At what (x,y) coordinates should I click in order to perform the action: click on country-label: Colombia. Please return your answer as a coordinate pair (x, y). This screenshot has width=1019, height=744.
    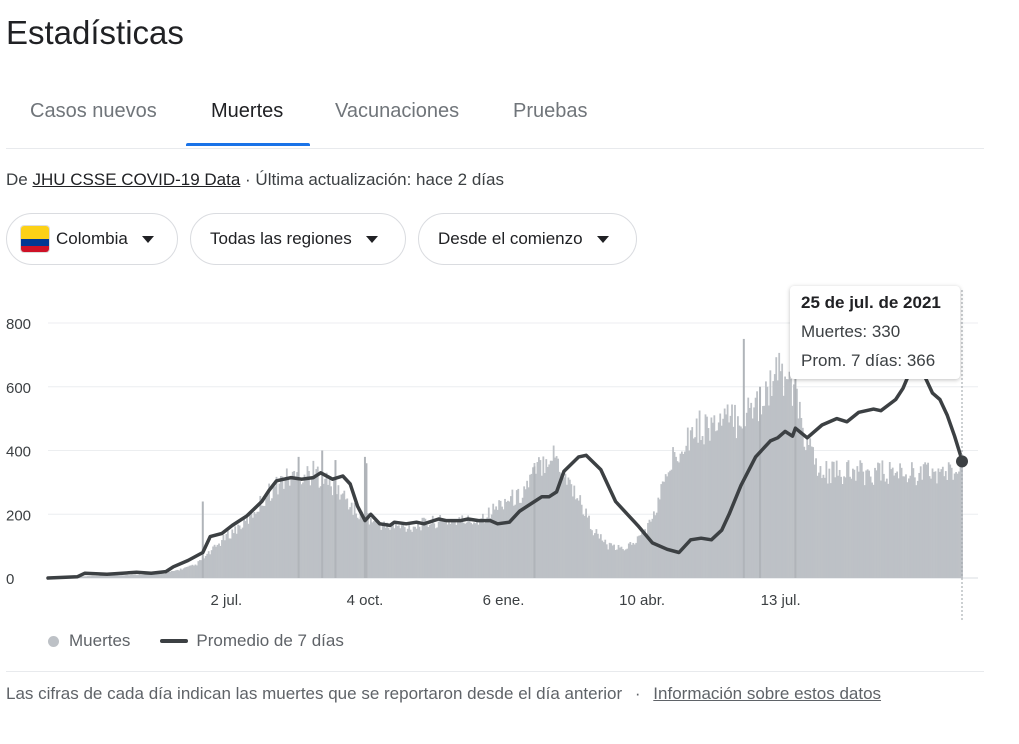
    Looking at the image, I should click on (92, 238).